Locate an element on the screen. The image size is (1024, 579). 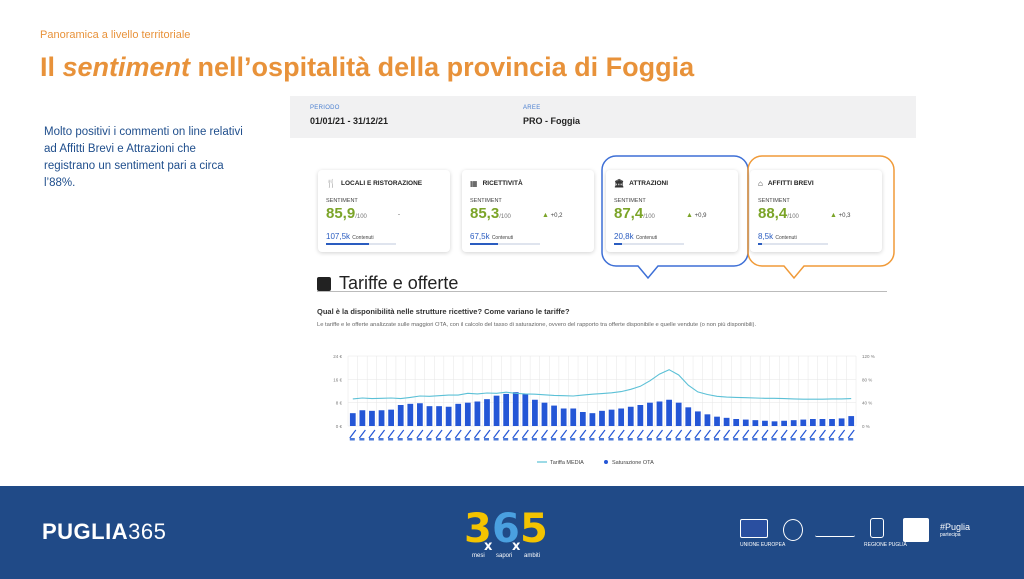
legend-dot-swatch is located at coordinates (606, 462).